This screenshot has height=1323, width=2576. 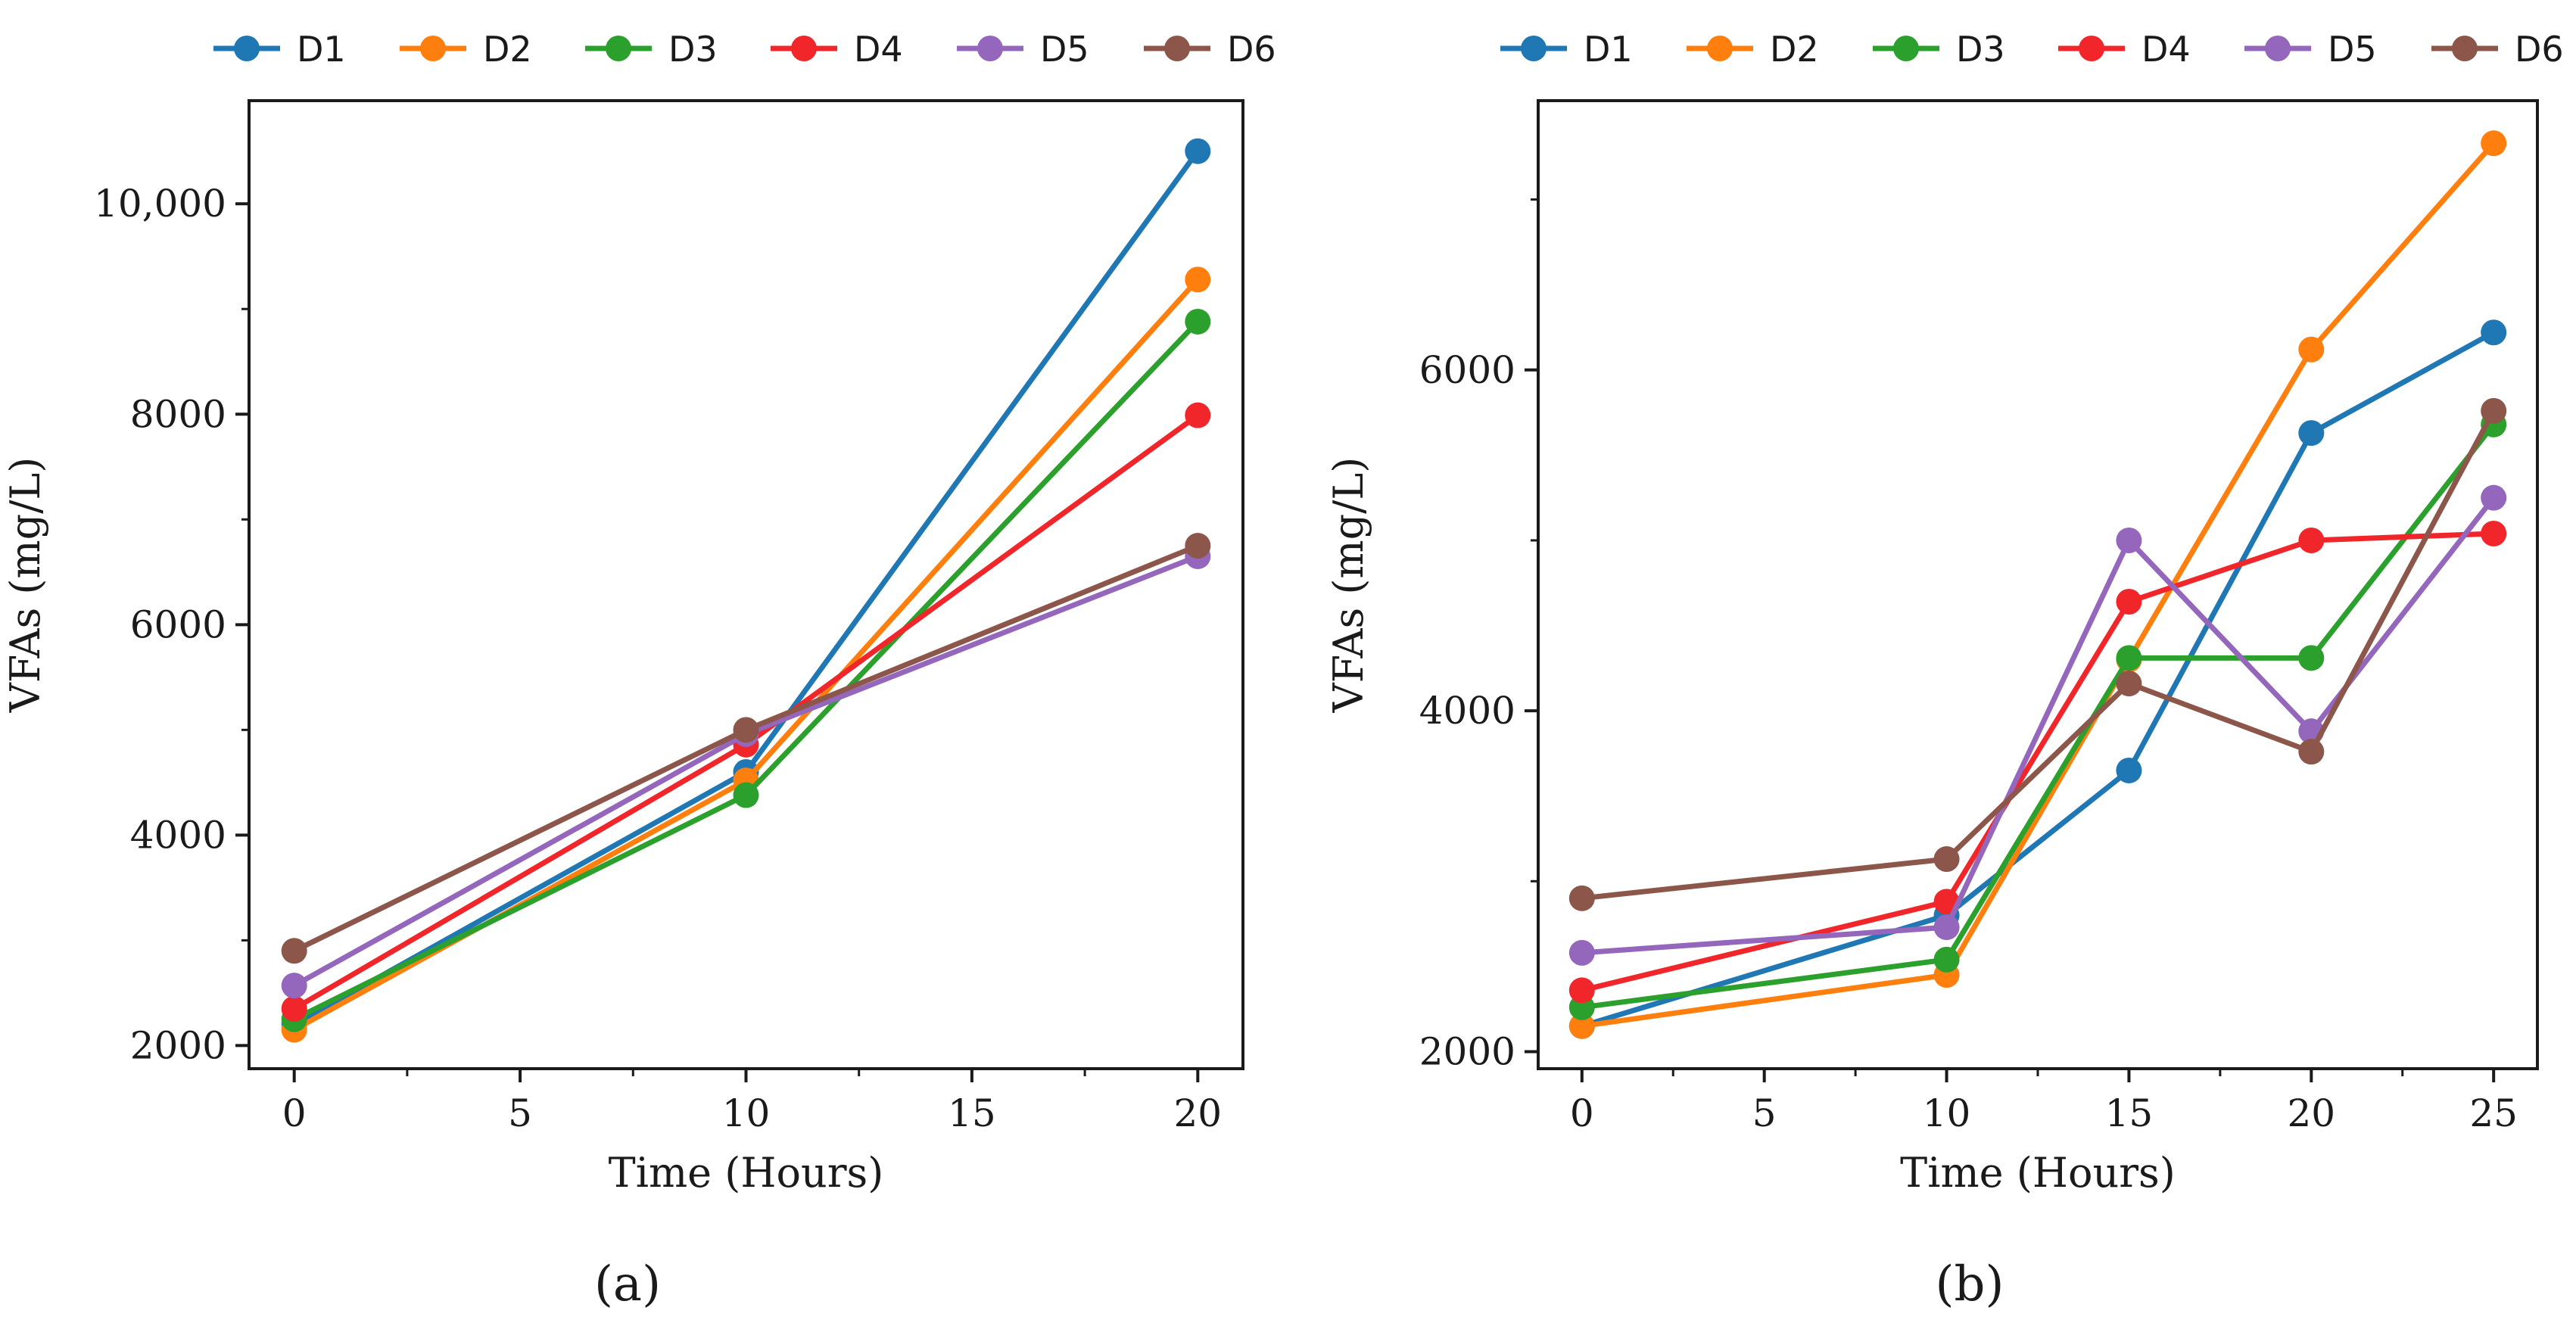 What do you see at coordinates (1970, 1284) in the screenshot?
I see `panel-label: (b)` at bounding box center [1970, 1284].